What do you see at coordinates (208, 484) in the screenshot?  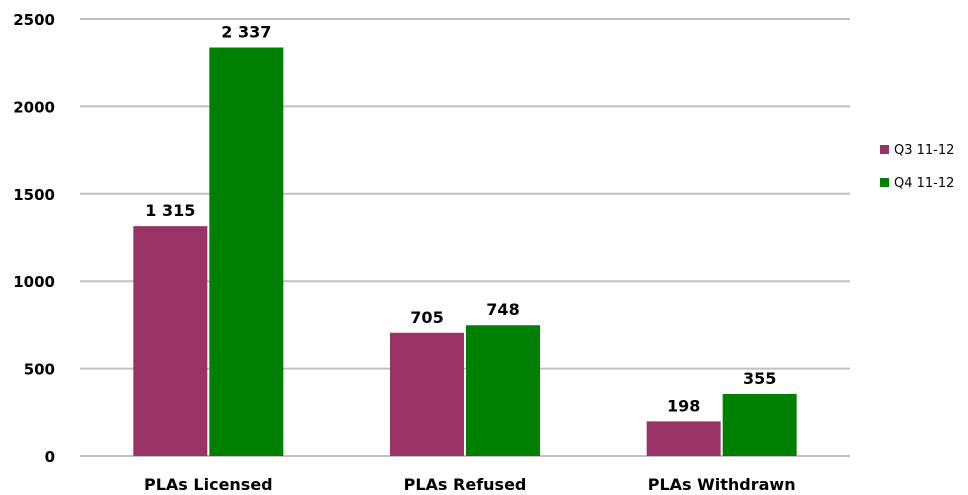 I see `category-label: PLAs Licensed` at bounding box center [208, 484].